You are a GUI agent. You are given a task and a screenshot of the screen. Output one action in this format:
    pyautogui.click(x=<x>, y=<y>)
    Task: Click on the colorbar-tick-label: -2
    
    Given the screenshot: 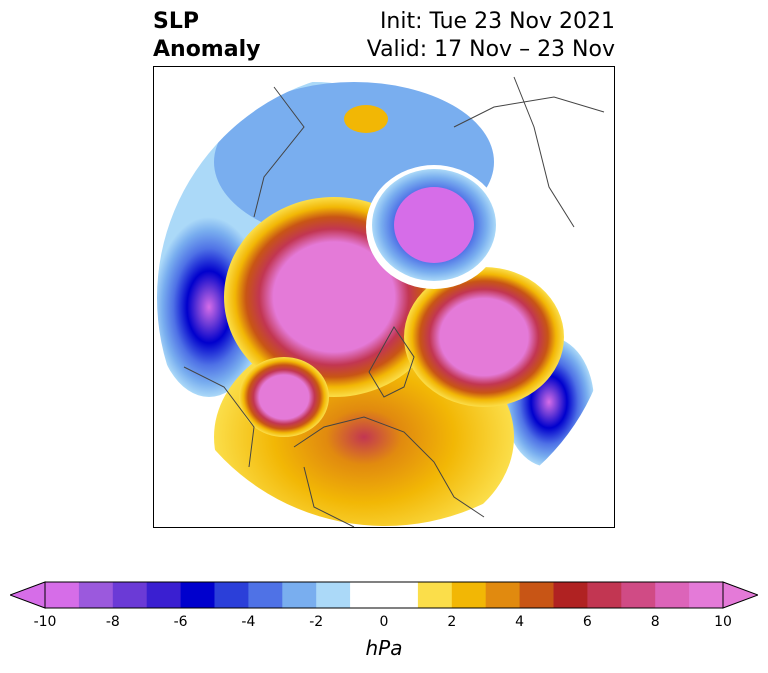 What is the action you would take?
    pyautogui.click(x=316, y=622)
    